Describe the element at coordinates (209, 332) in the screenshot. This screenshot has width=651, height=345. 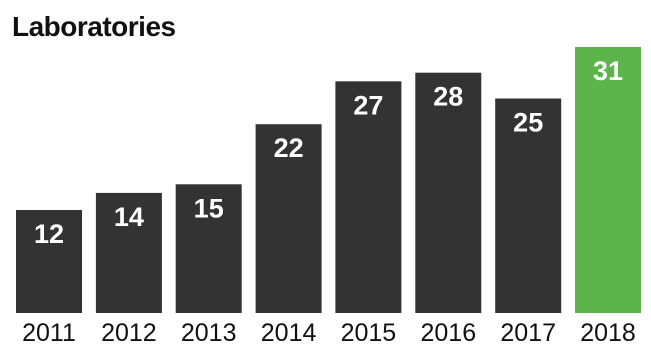
I see `x-tick-label-2013: 2013` at that location.